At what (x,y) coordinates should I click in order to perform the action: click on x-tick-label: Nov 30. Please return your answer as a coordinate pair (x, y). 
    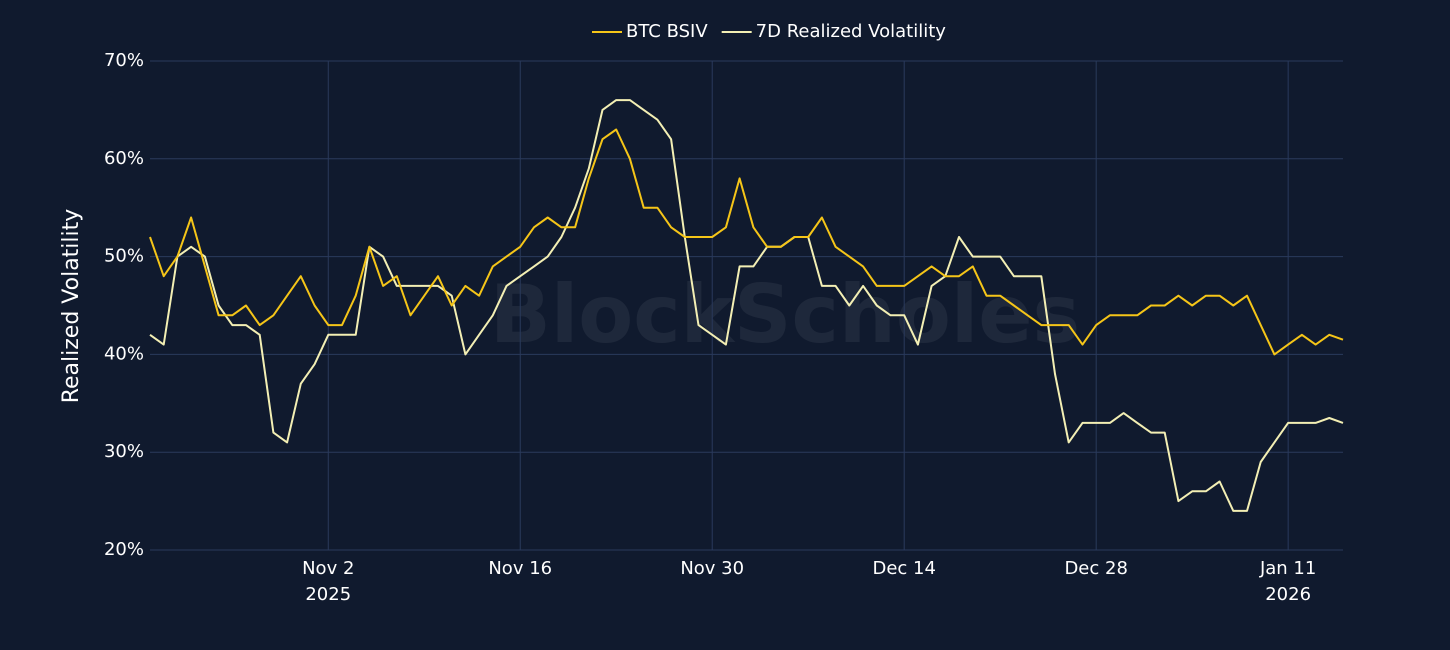
    Looking at the image, I should click on (712, 568).